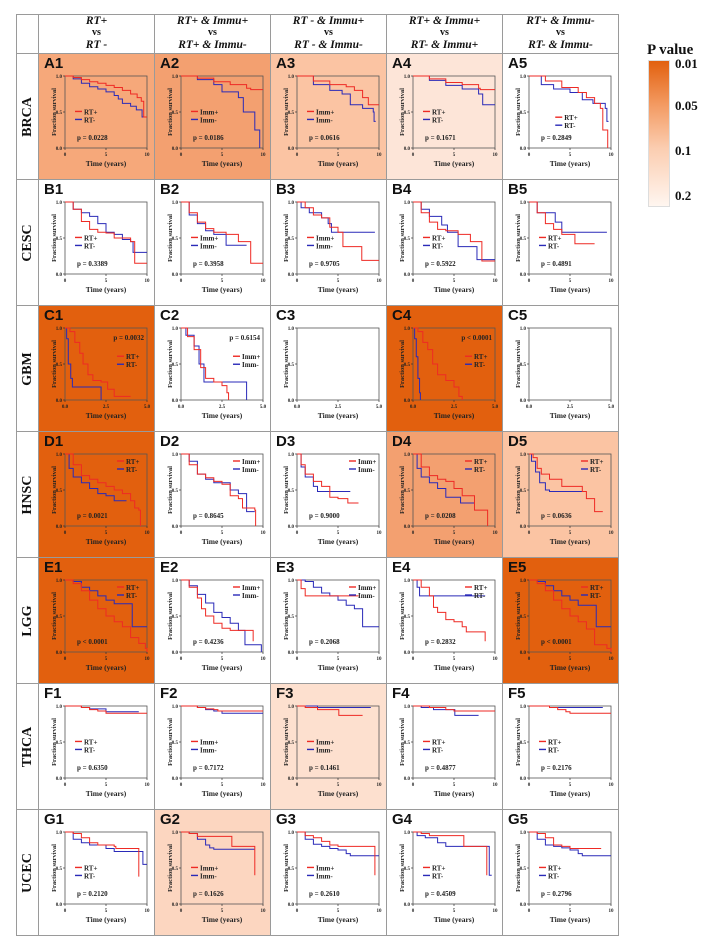 The image size is (715, 950). I want to click on x-tick-label: 0.0, so click(529, 407).